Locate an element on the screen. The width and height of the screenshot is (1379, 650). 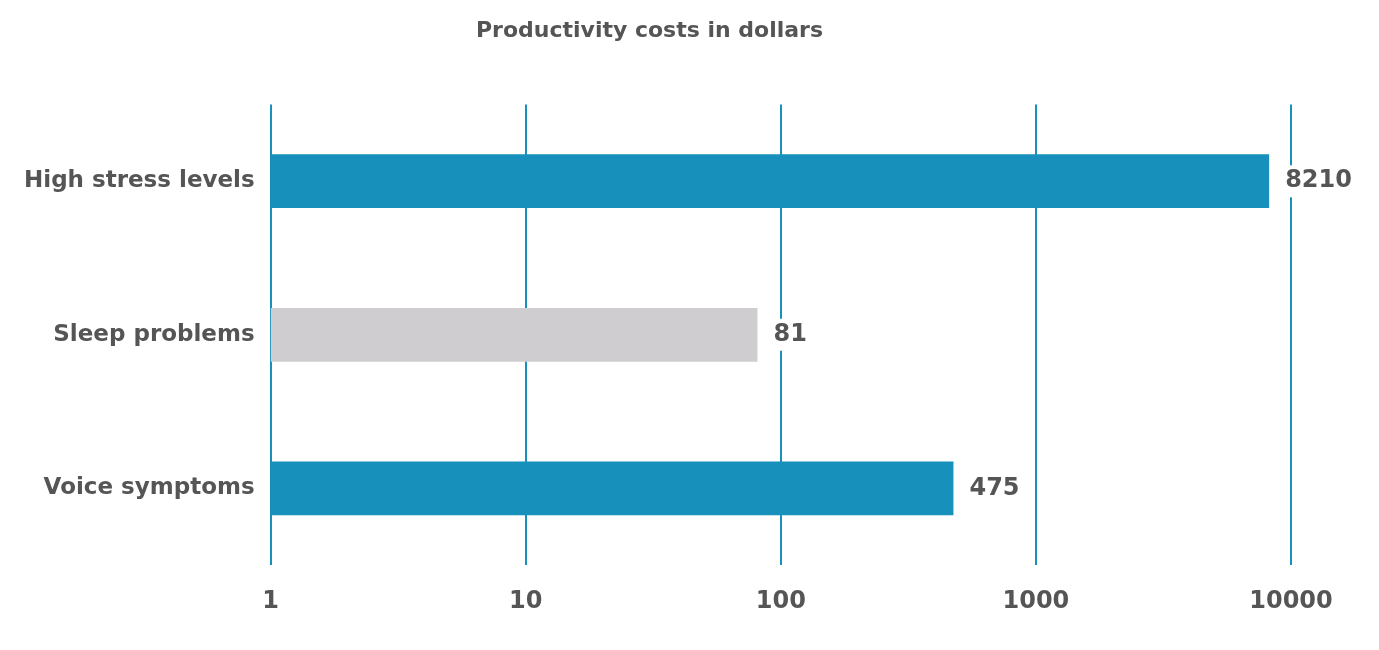
data-label: 81 is located at coordinates (790, 333).